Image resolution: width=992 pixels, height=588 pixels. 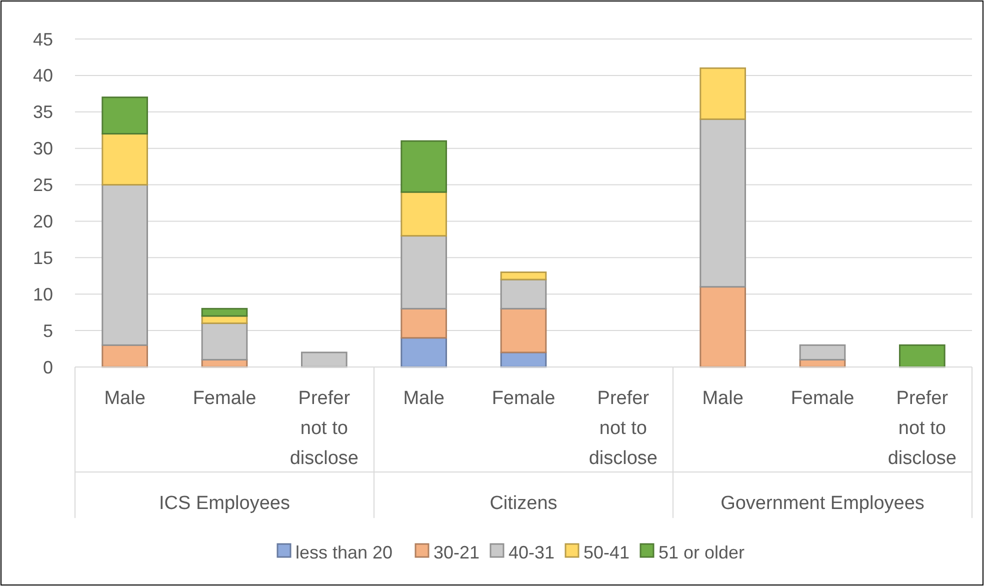 What do you see at coordinates (42, 185) in the screenshot?
I see `y-tick-label: 25` at bounding box center [42, 185].